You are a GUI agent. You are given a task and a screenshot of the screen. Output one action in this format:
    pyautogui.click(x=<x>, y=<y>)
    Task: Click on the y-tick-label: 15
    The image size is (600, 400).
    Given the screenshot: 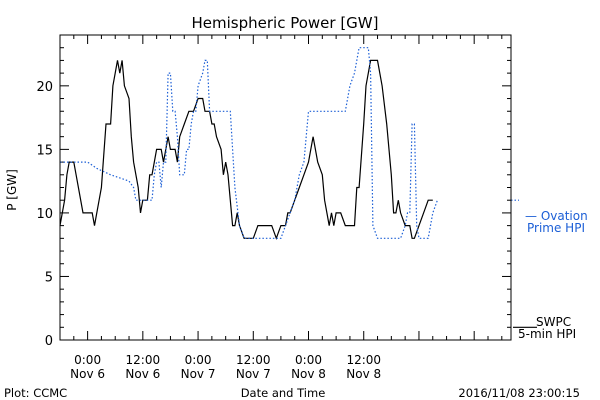 What is the action you would take?
    pyautogui.click(x=44, y=150)
    